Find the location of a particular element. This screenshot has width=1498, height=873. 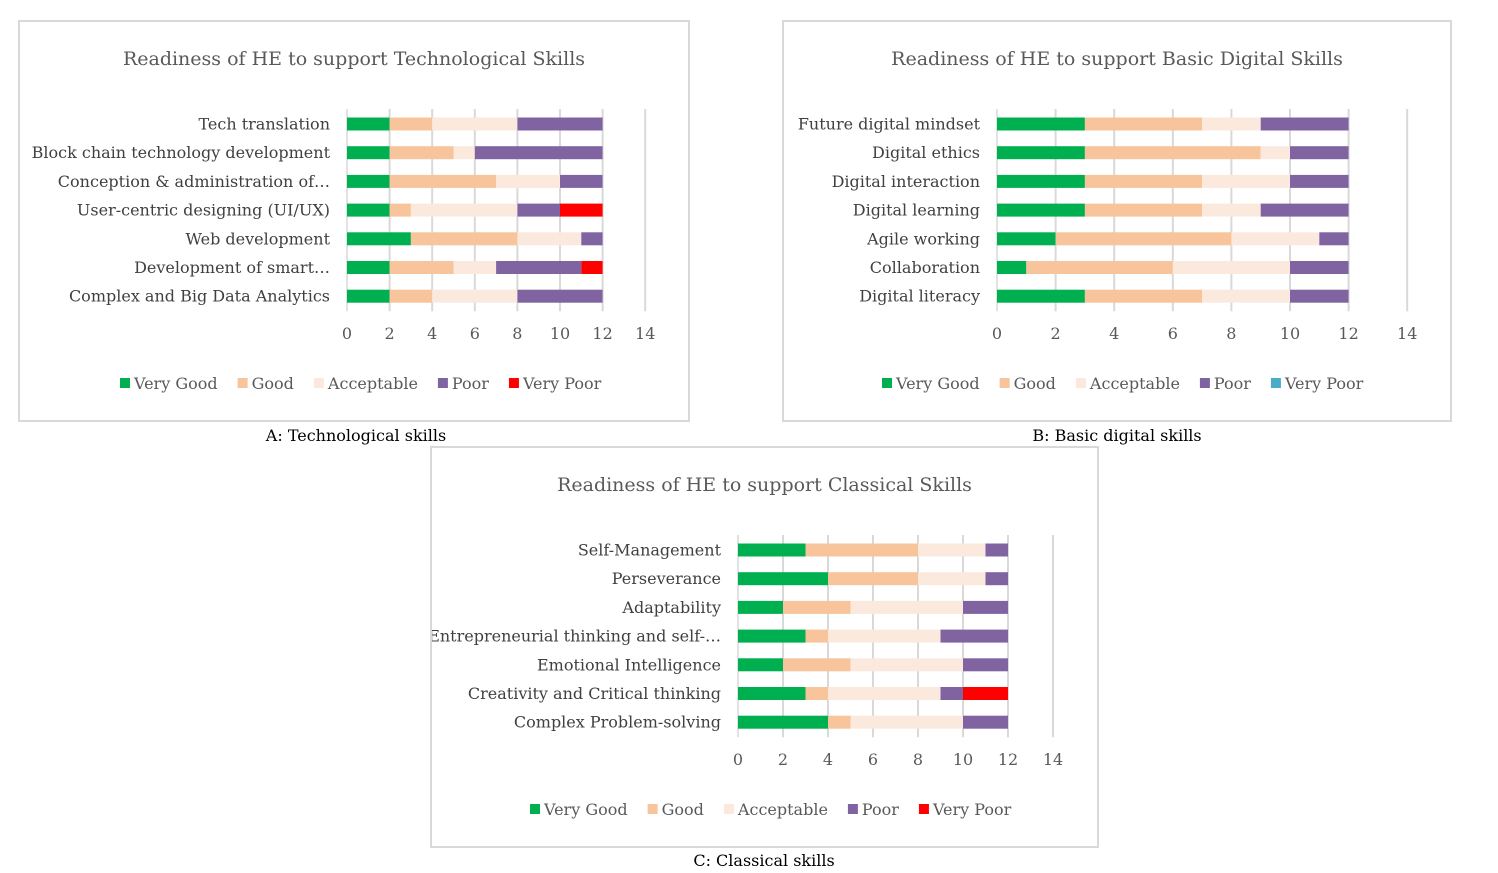

x-tick-label: 2 is located at coordinates (783, 759).